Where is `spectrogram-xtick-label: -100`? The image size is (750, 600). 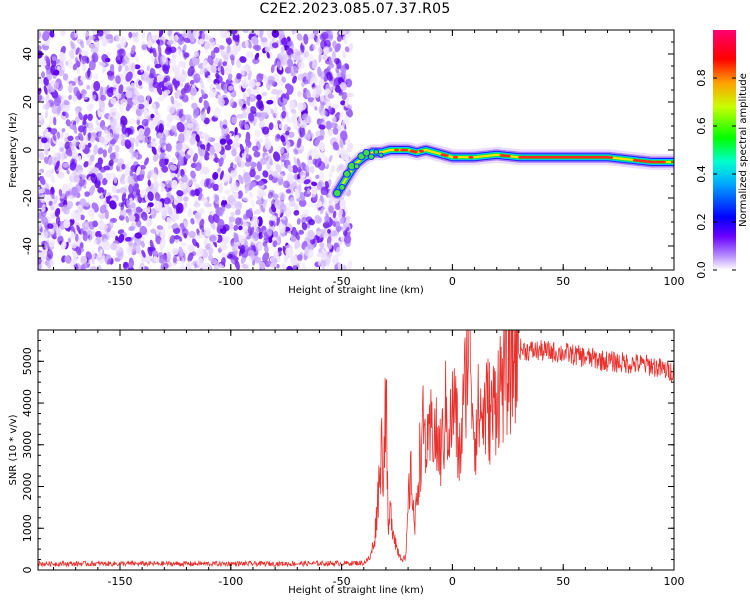 spectrogram-xtick-label: -100 is located at coordinates (230, 281).